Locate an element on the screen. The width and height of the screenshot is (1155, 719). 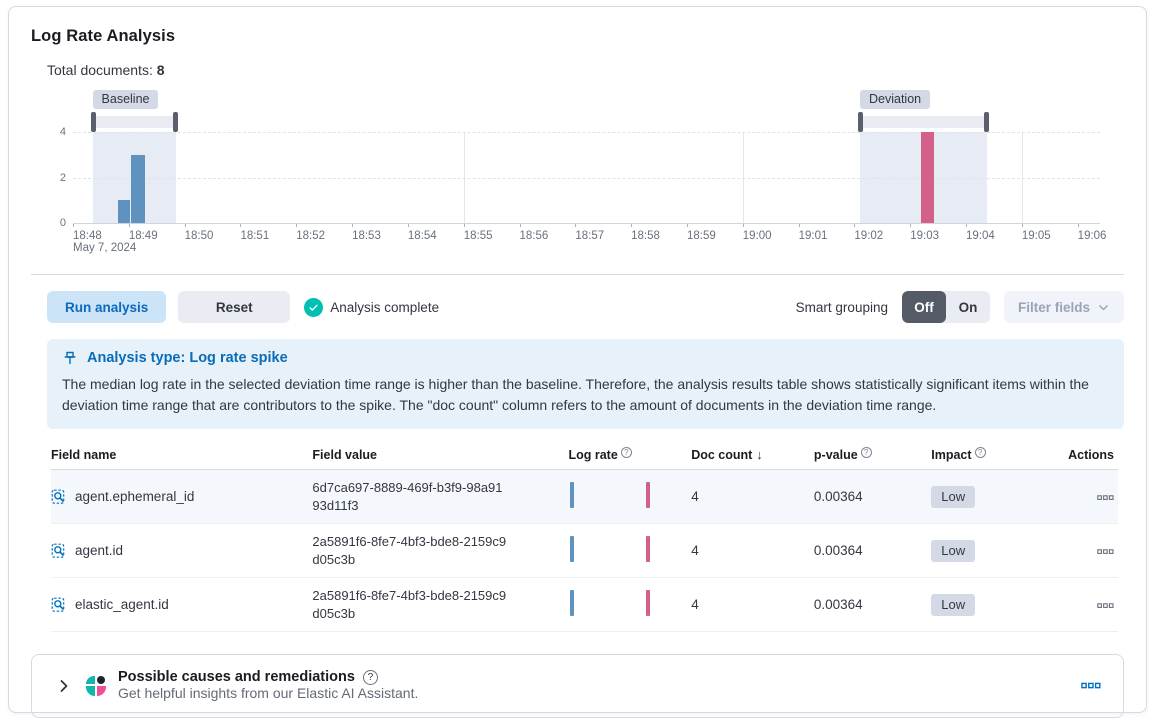
smart-grouping-on-button: On is located at coordinates (968, 307).